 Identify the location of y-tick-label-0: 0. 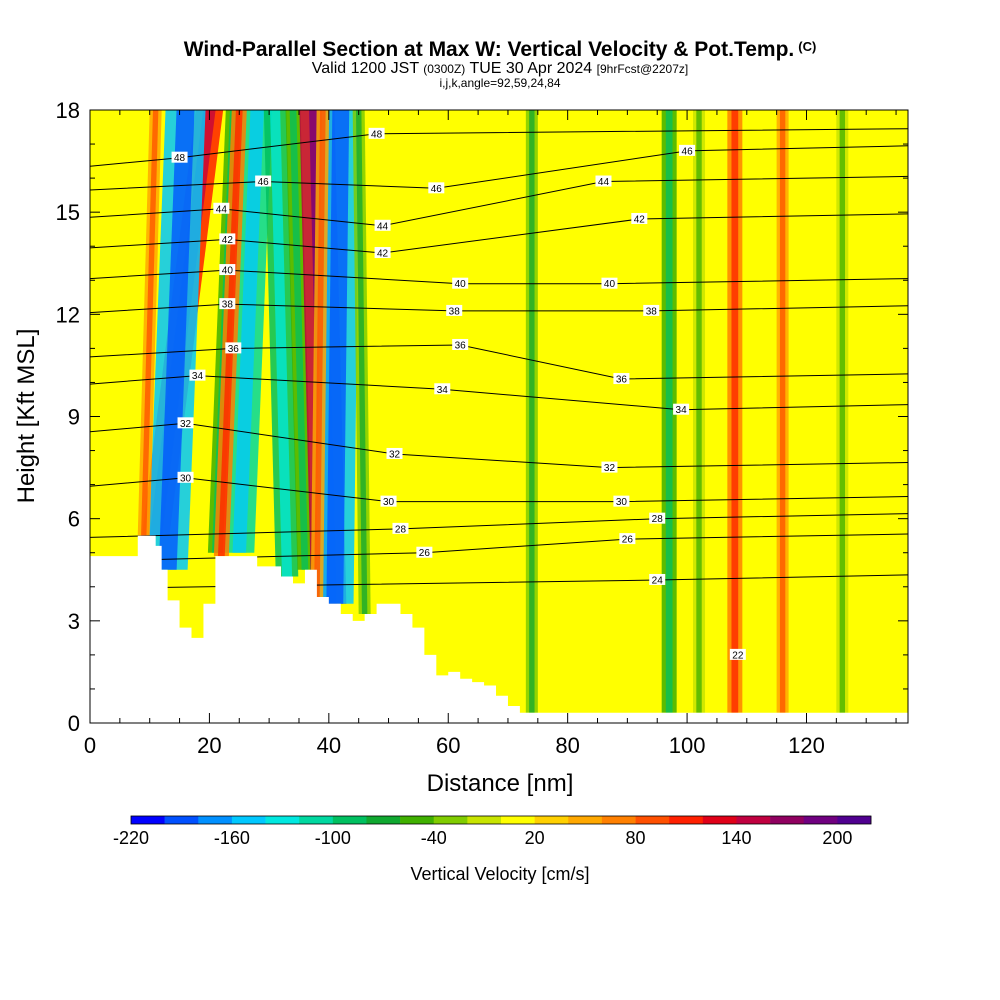
(74, 723).